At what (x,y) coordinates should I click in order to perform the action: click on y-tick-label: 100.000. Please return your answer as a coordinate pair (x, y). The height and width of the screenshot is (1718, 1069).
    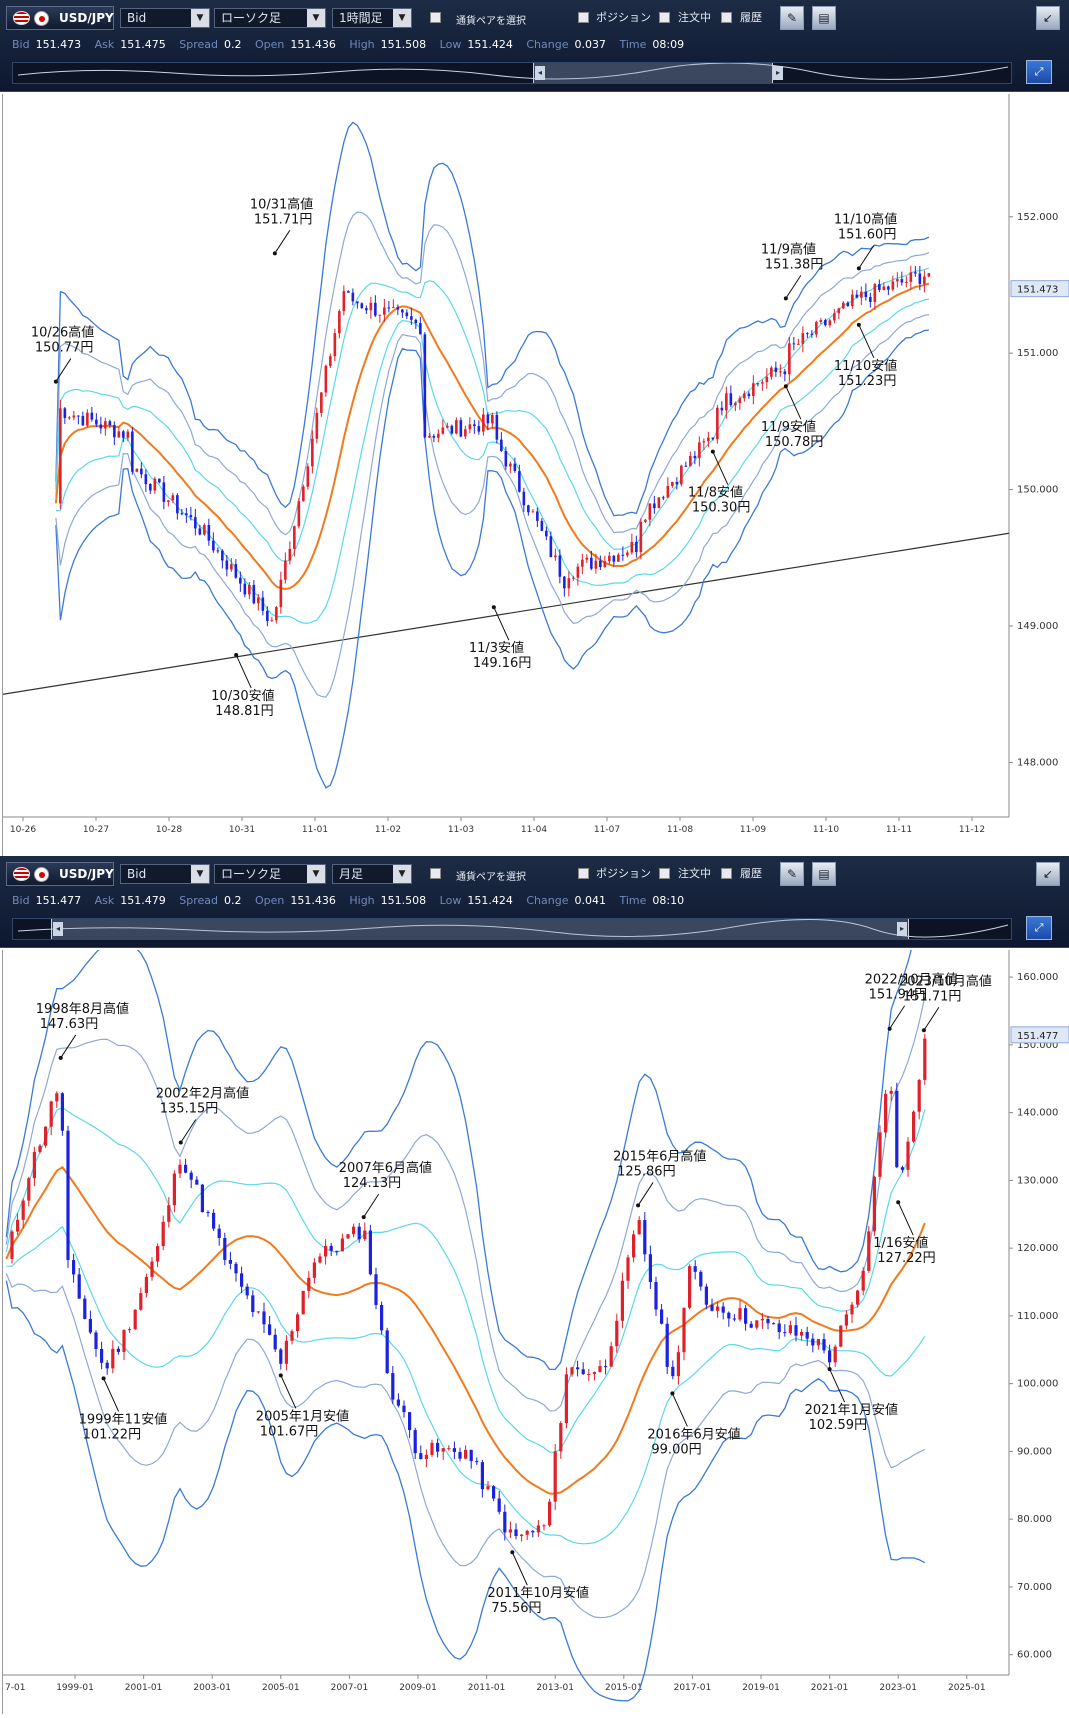
    Looking at the image, I should click on (1037, 1384).